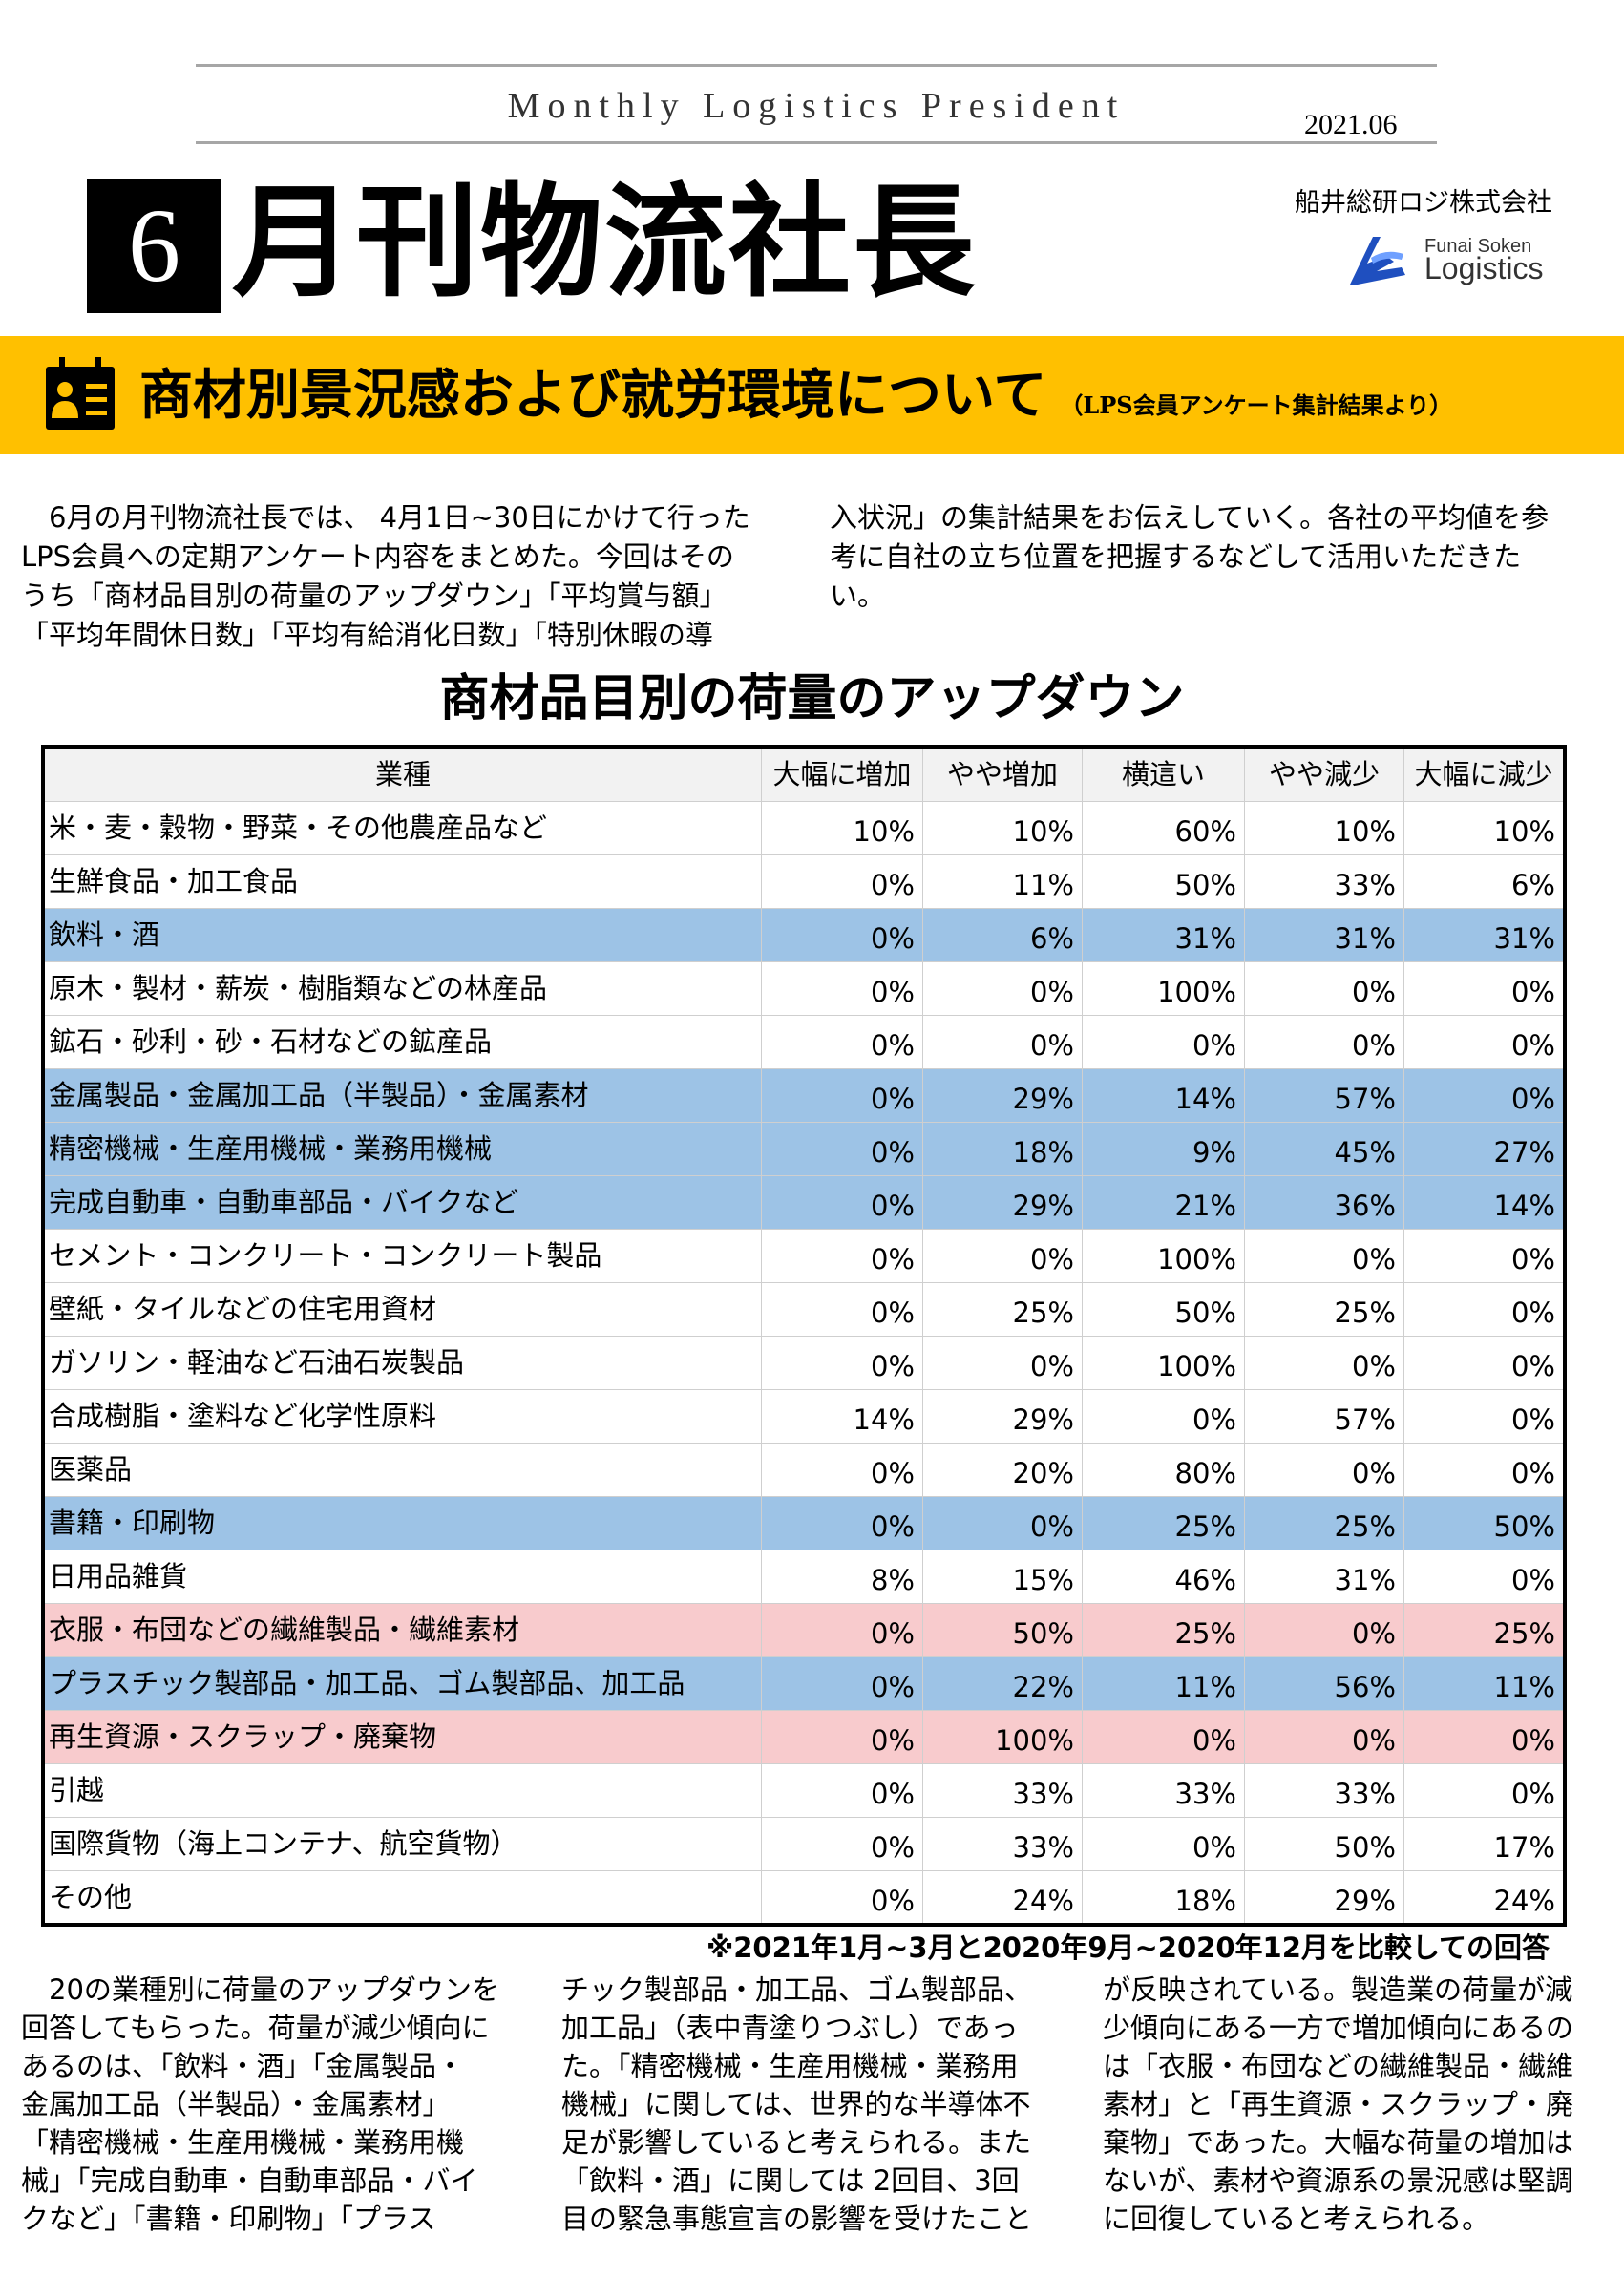 This screenshot has height=2278, width=1624. Describe the element at coordinates (1164, 828) in the screenshot. I see `percent-cell: 60%` at that location.